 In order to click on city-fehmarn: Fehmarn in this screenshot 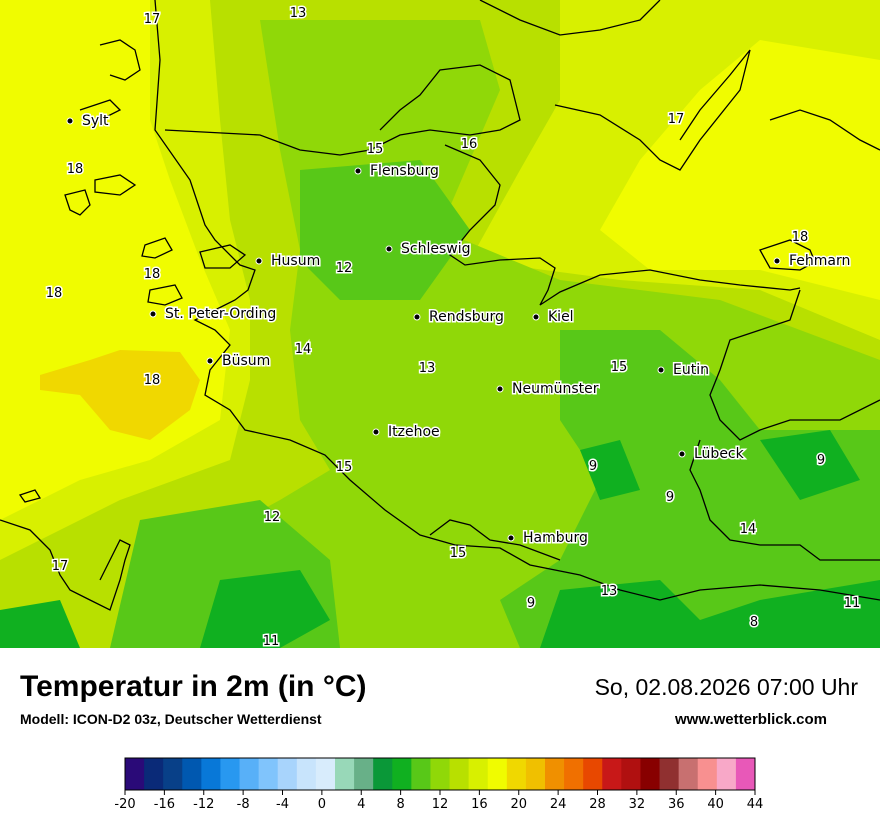, I will do `click(812, 261)`.